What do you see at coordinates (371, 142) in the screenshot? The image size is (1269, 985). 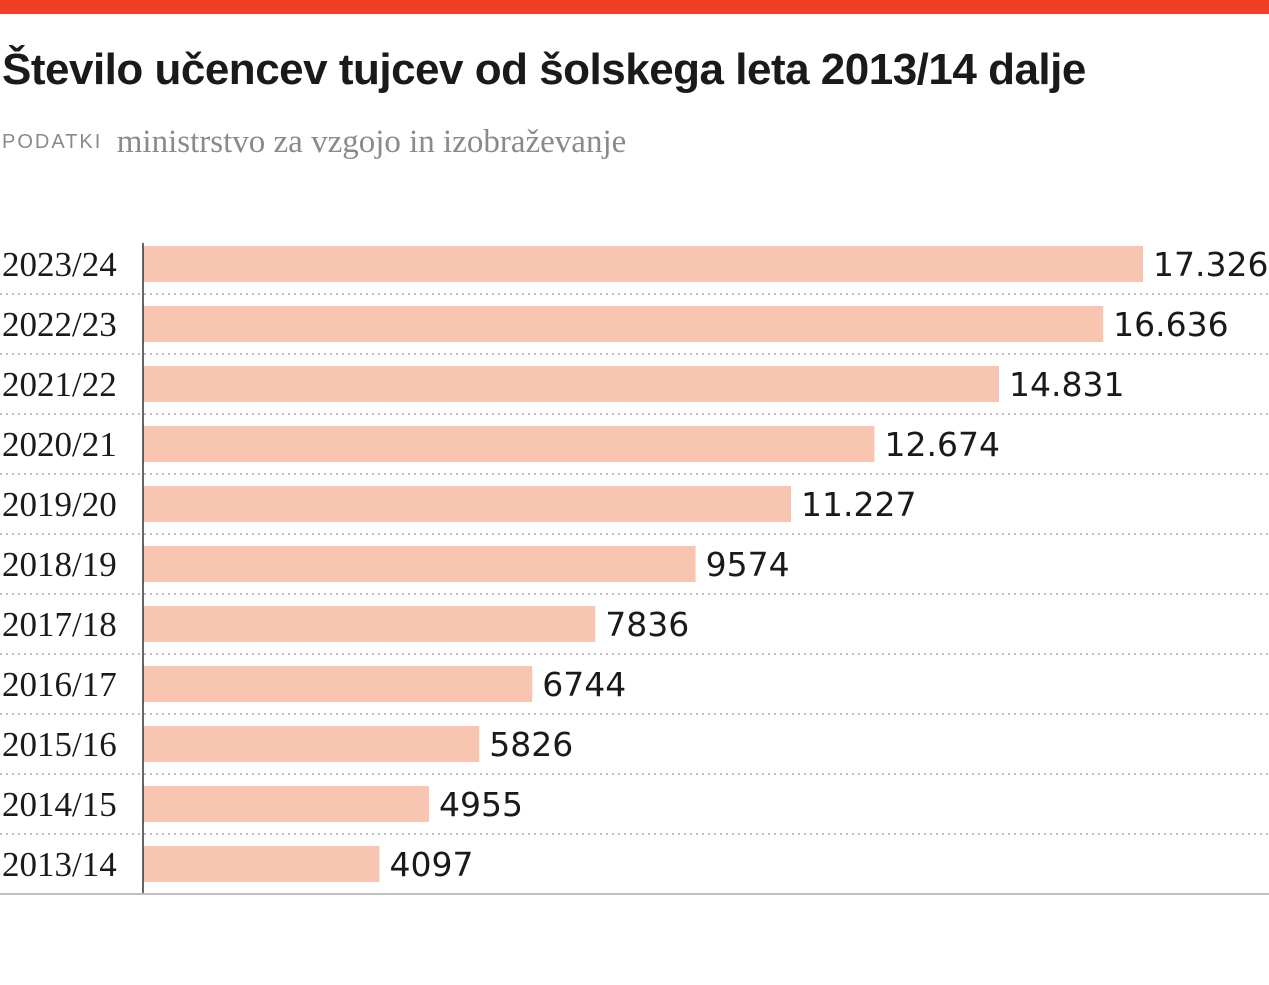 I see `source-text: ministrstvo za vzgojo in izobraževanje` at bounding box center [371, 142].